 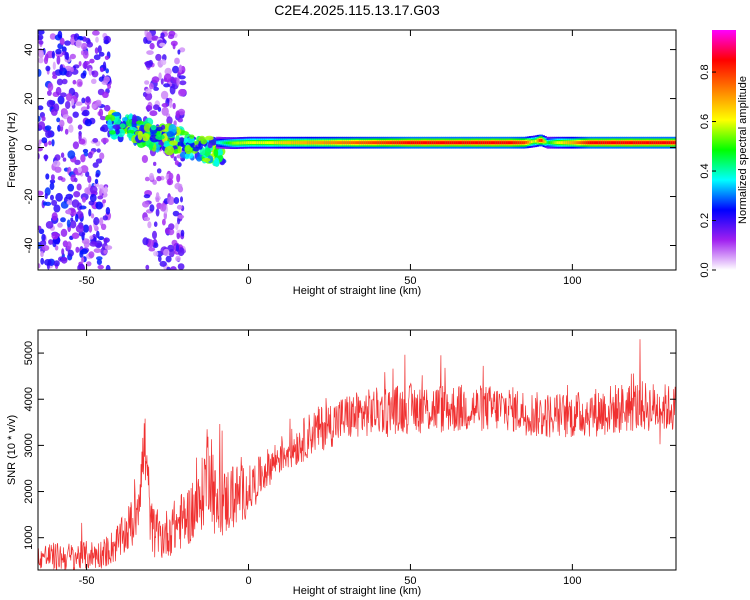 What do you see at coordinates (410, 281) in the screenshot?
I see `spectrogram-x-tick-label: 50` at bounding box center [410, 281].